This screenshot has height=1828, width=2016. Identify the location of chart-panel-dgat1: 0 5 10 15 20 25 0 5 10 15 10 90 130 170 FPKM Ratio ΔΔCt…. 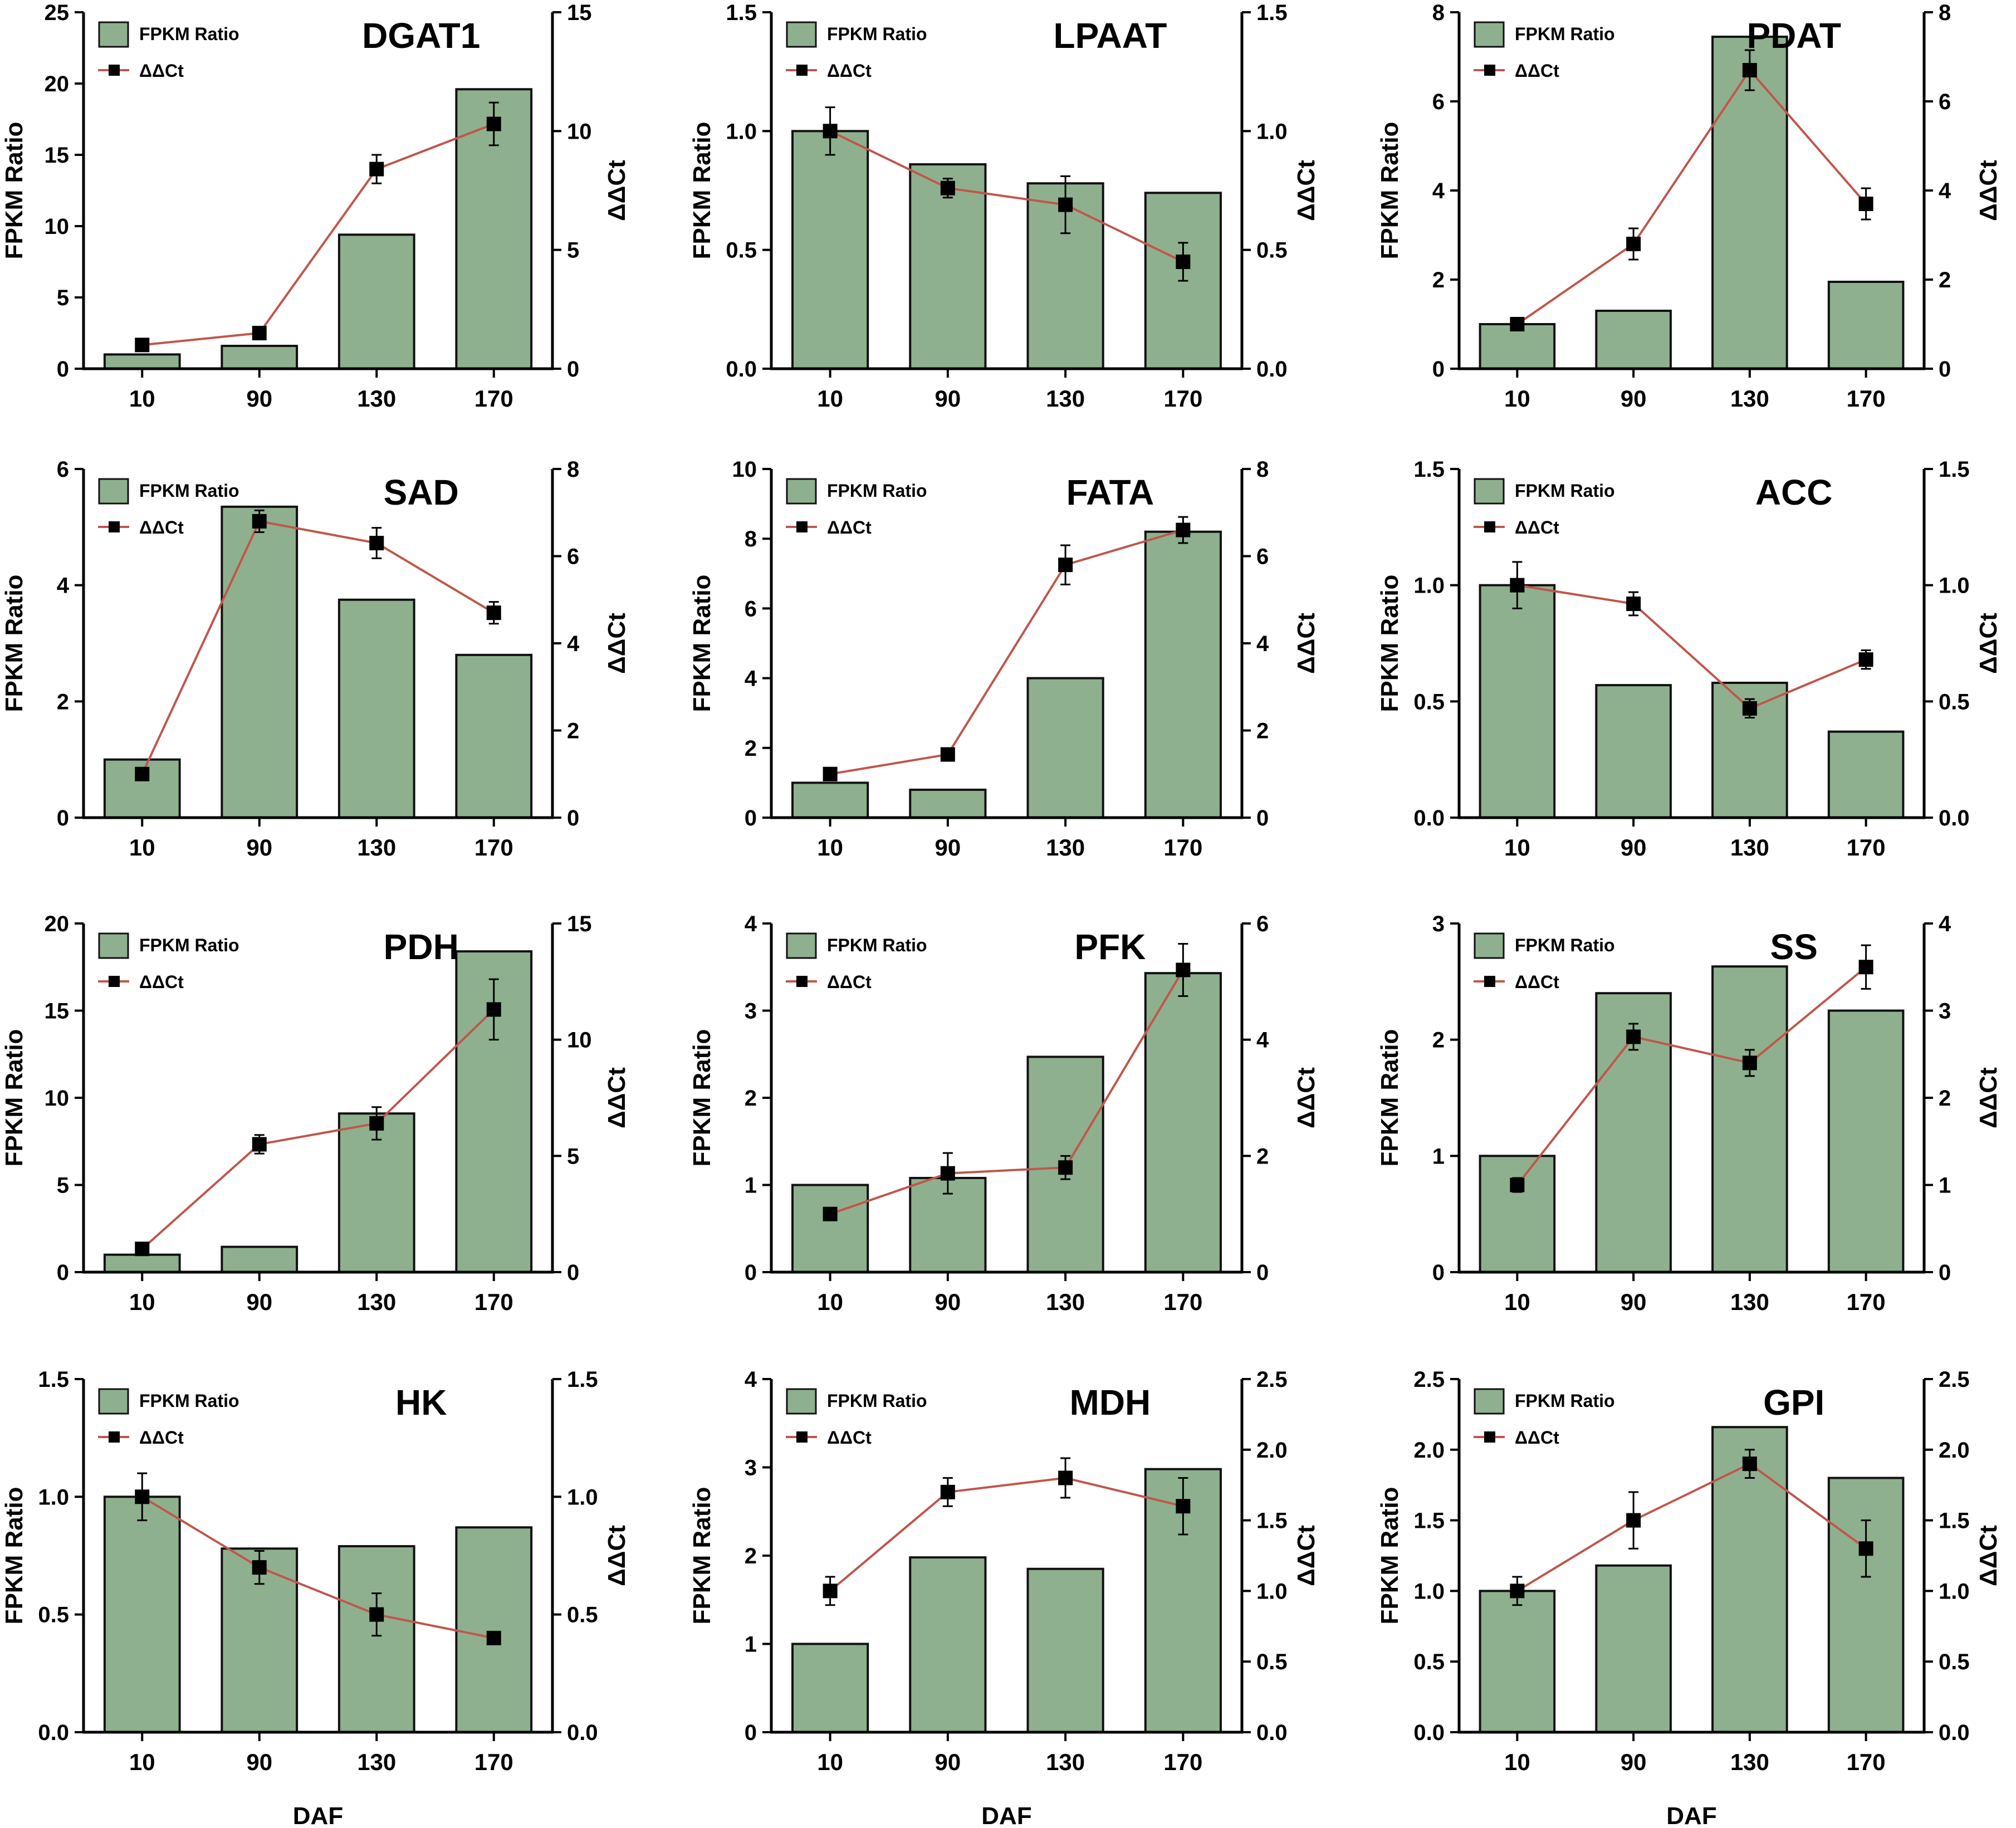
(315, 207).